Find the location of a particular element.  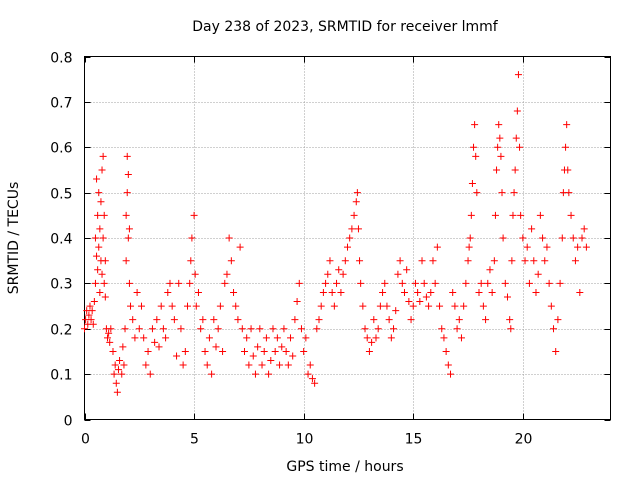

y-tick-label: 0 is located at coordinates (68, 422).